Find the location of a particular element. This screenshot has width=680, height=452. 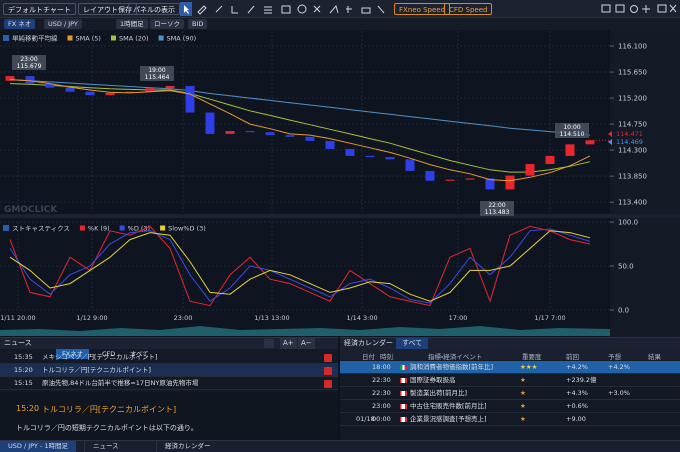

price-tag: 114.469 is located at coordinates (629, 142).